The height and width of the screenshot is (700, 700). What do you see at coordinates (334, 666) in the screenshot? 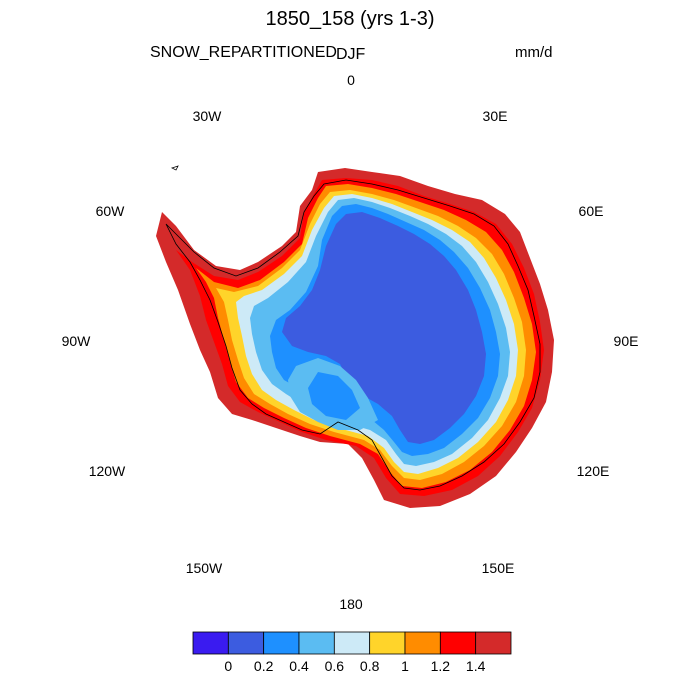
I see `colorbar-label: 0.6` at bounding box center [334, 666].